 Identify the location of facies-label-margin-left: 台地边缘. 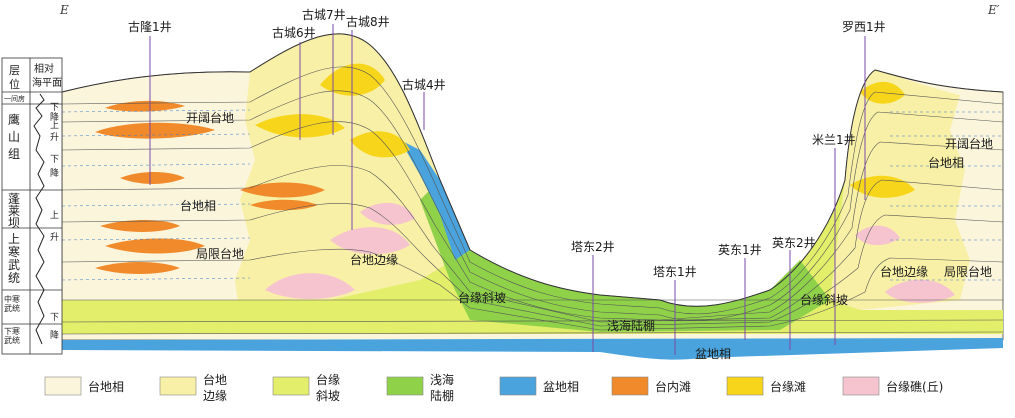
(374, 259).